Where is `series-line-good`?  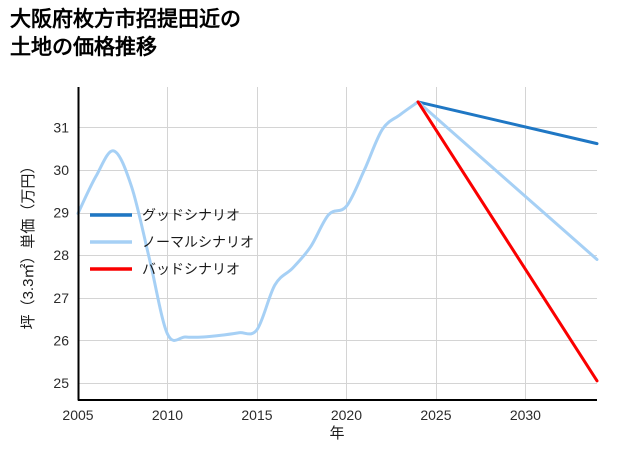 series-line-good is located at coordinates (507, 123).